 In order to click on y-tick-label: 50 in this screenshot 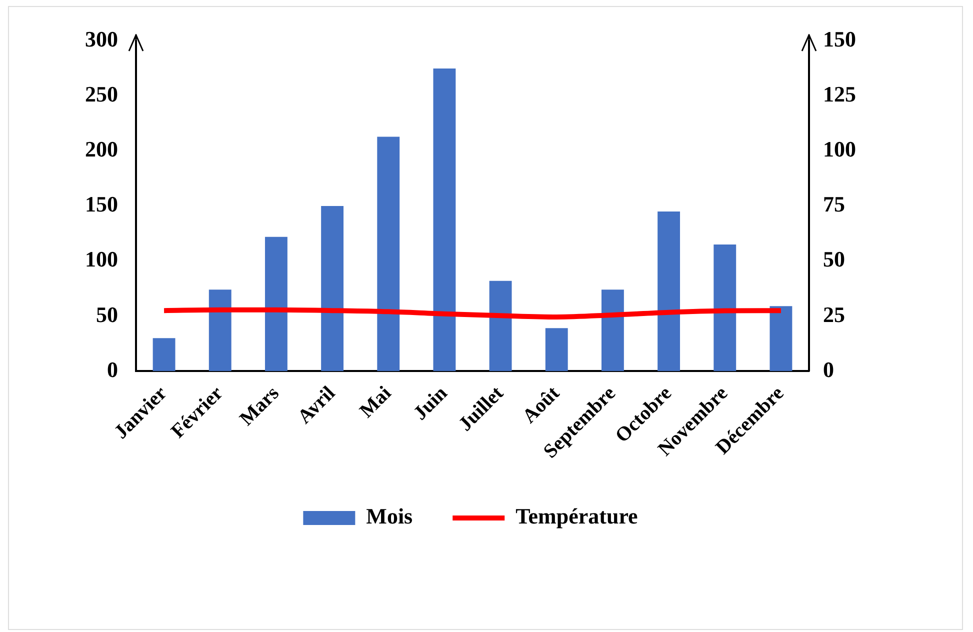, I will do `click(107, 314)`.